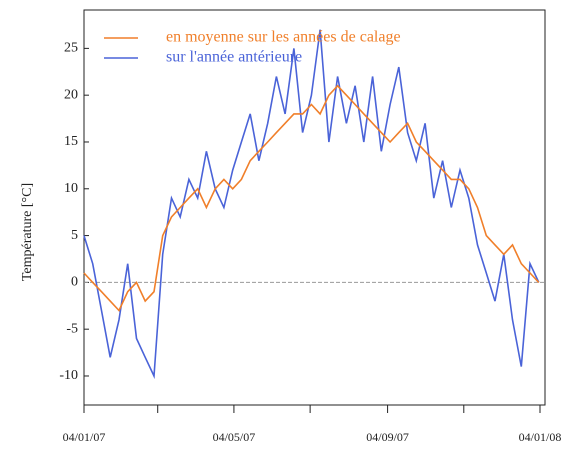 This screenshot has width=575, height=457. I want to click on y-tick-label: 10, so click(71, 188).